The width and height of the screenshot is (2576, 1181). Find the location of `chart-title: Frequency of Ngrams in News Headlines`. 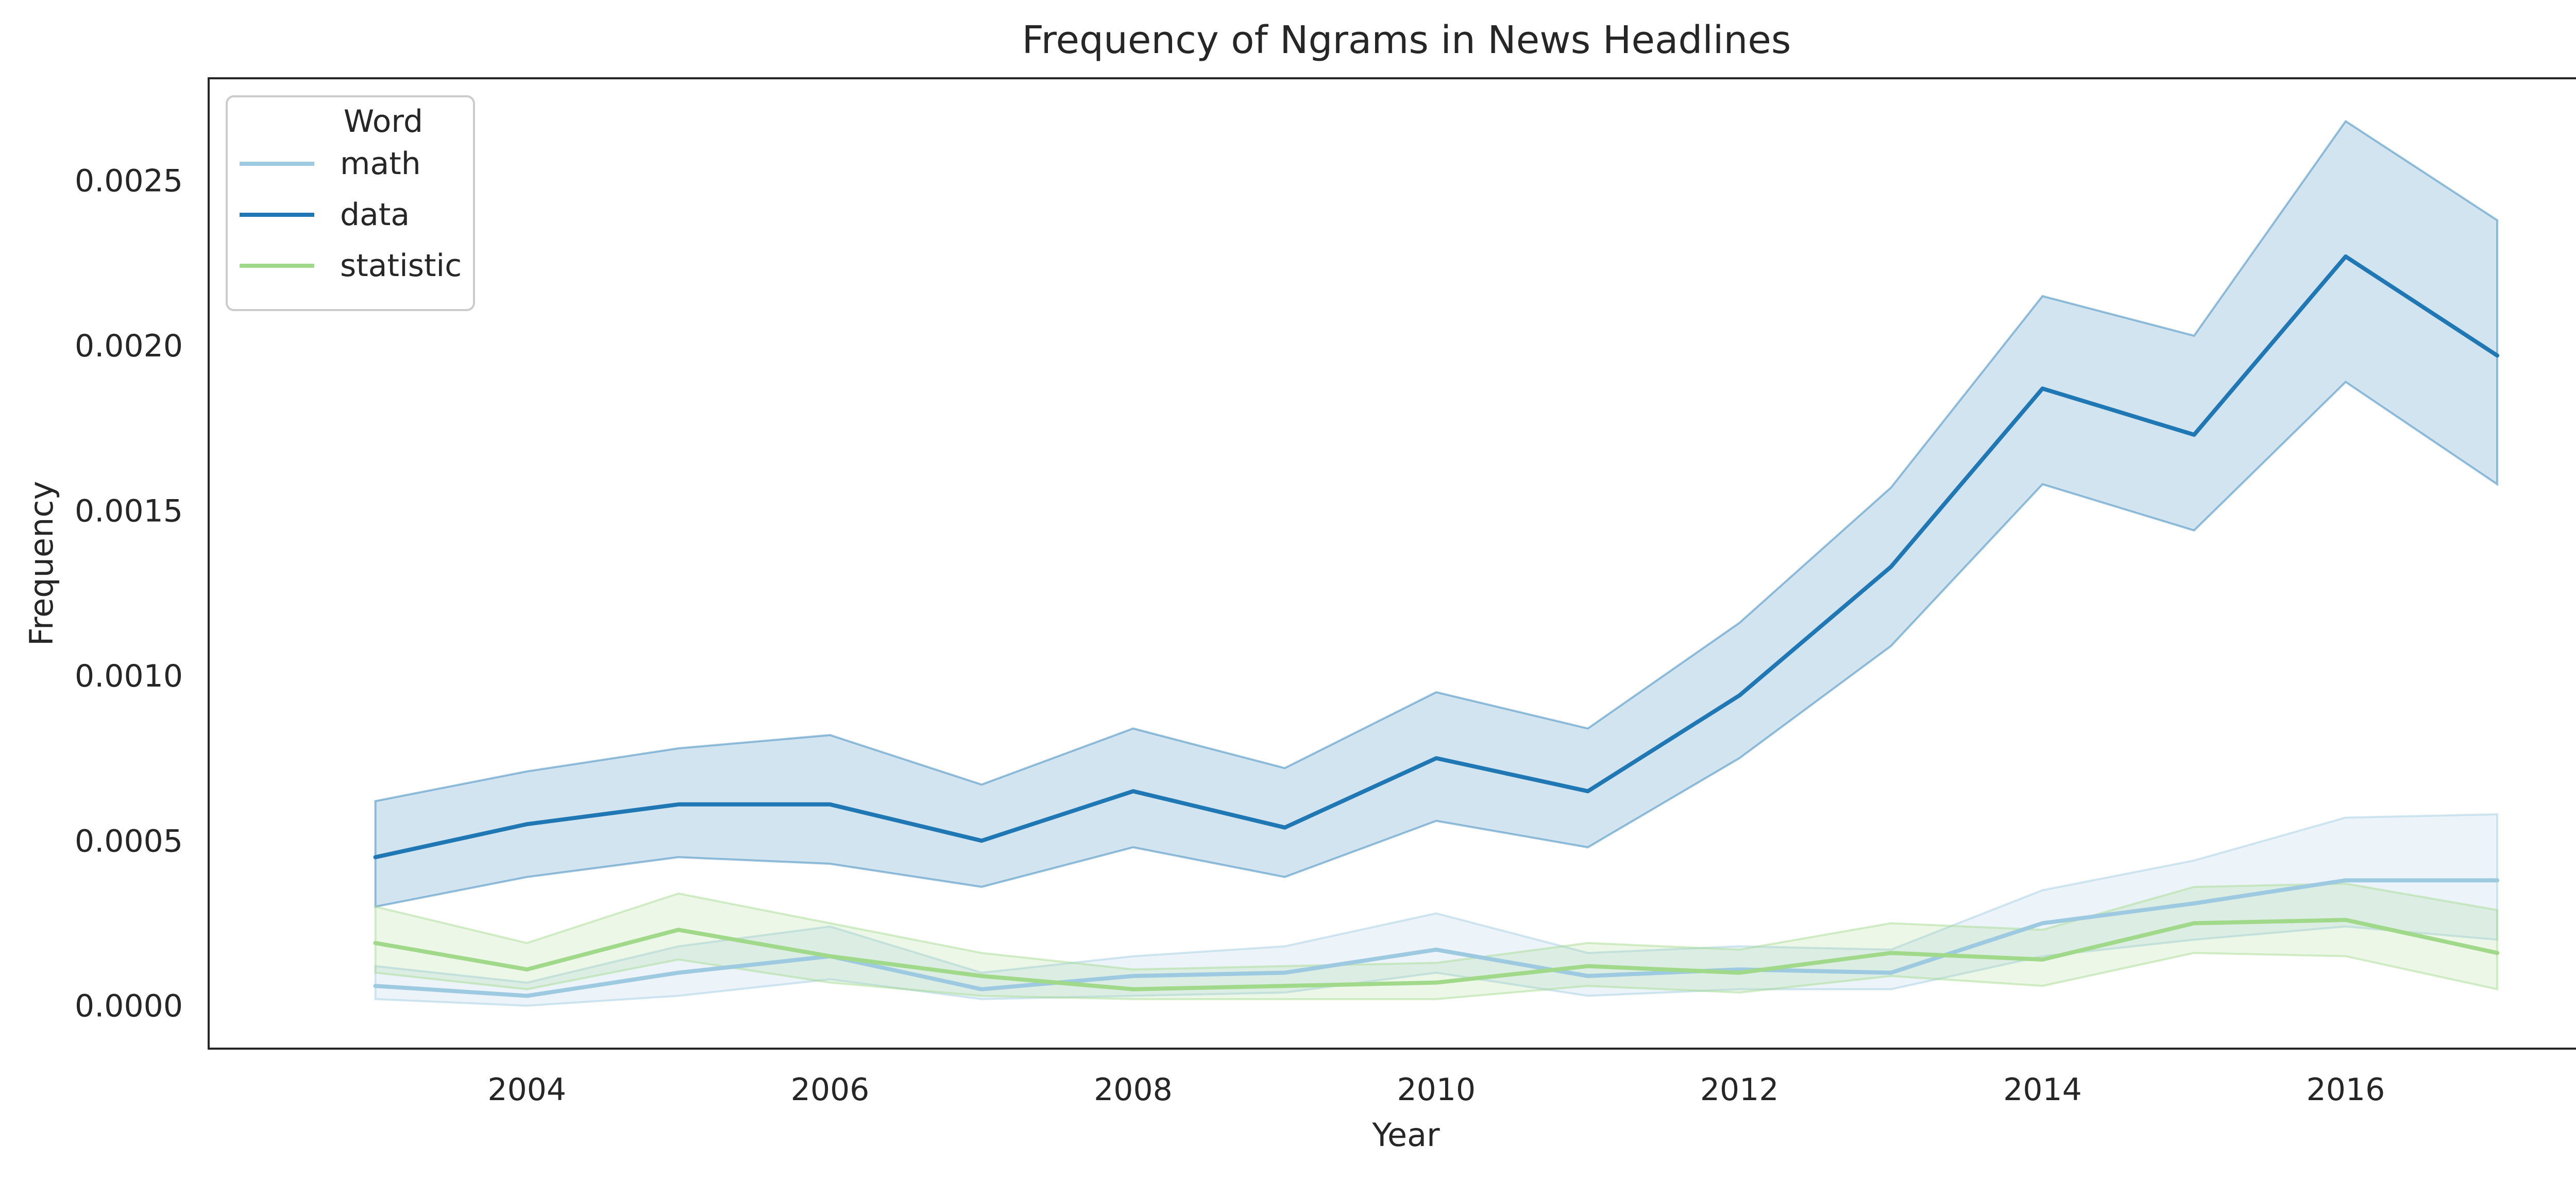

chart-title: Frequency of Ngrams in News Headlines is located at coordinates (1406, 40).